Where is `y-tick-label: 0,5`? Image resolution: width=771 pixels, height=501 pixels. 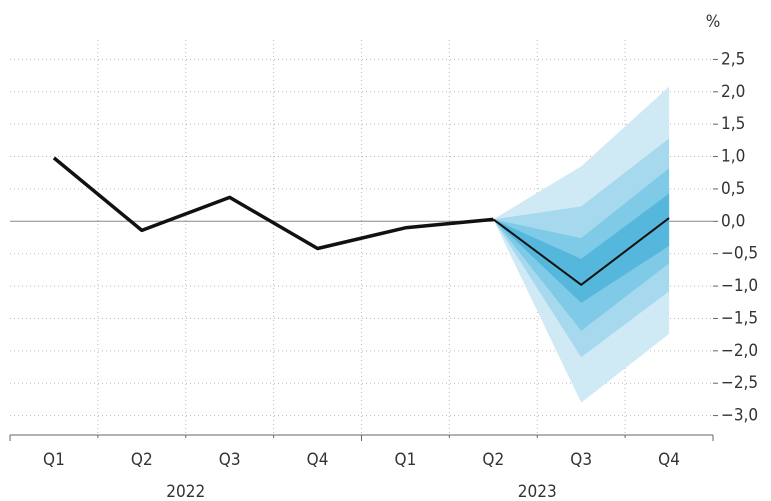
y-tick-label: 0,5 is located at coordinates (733, 189).